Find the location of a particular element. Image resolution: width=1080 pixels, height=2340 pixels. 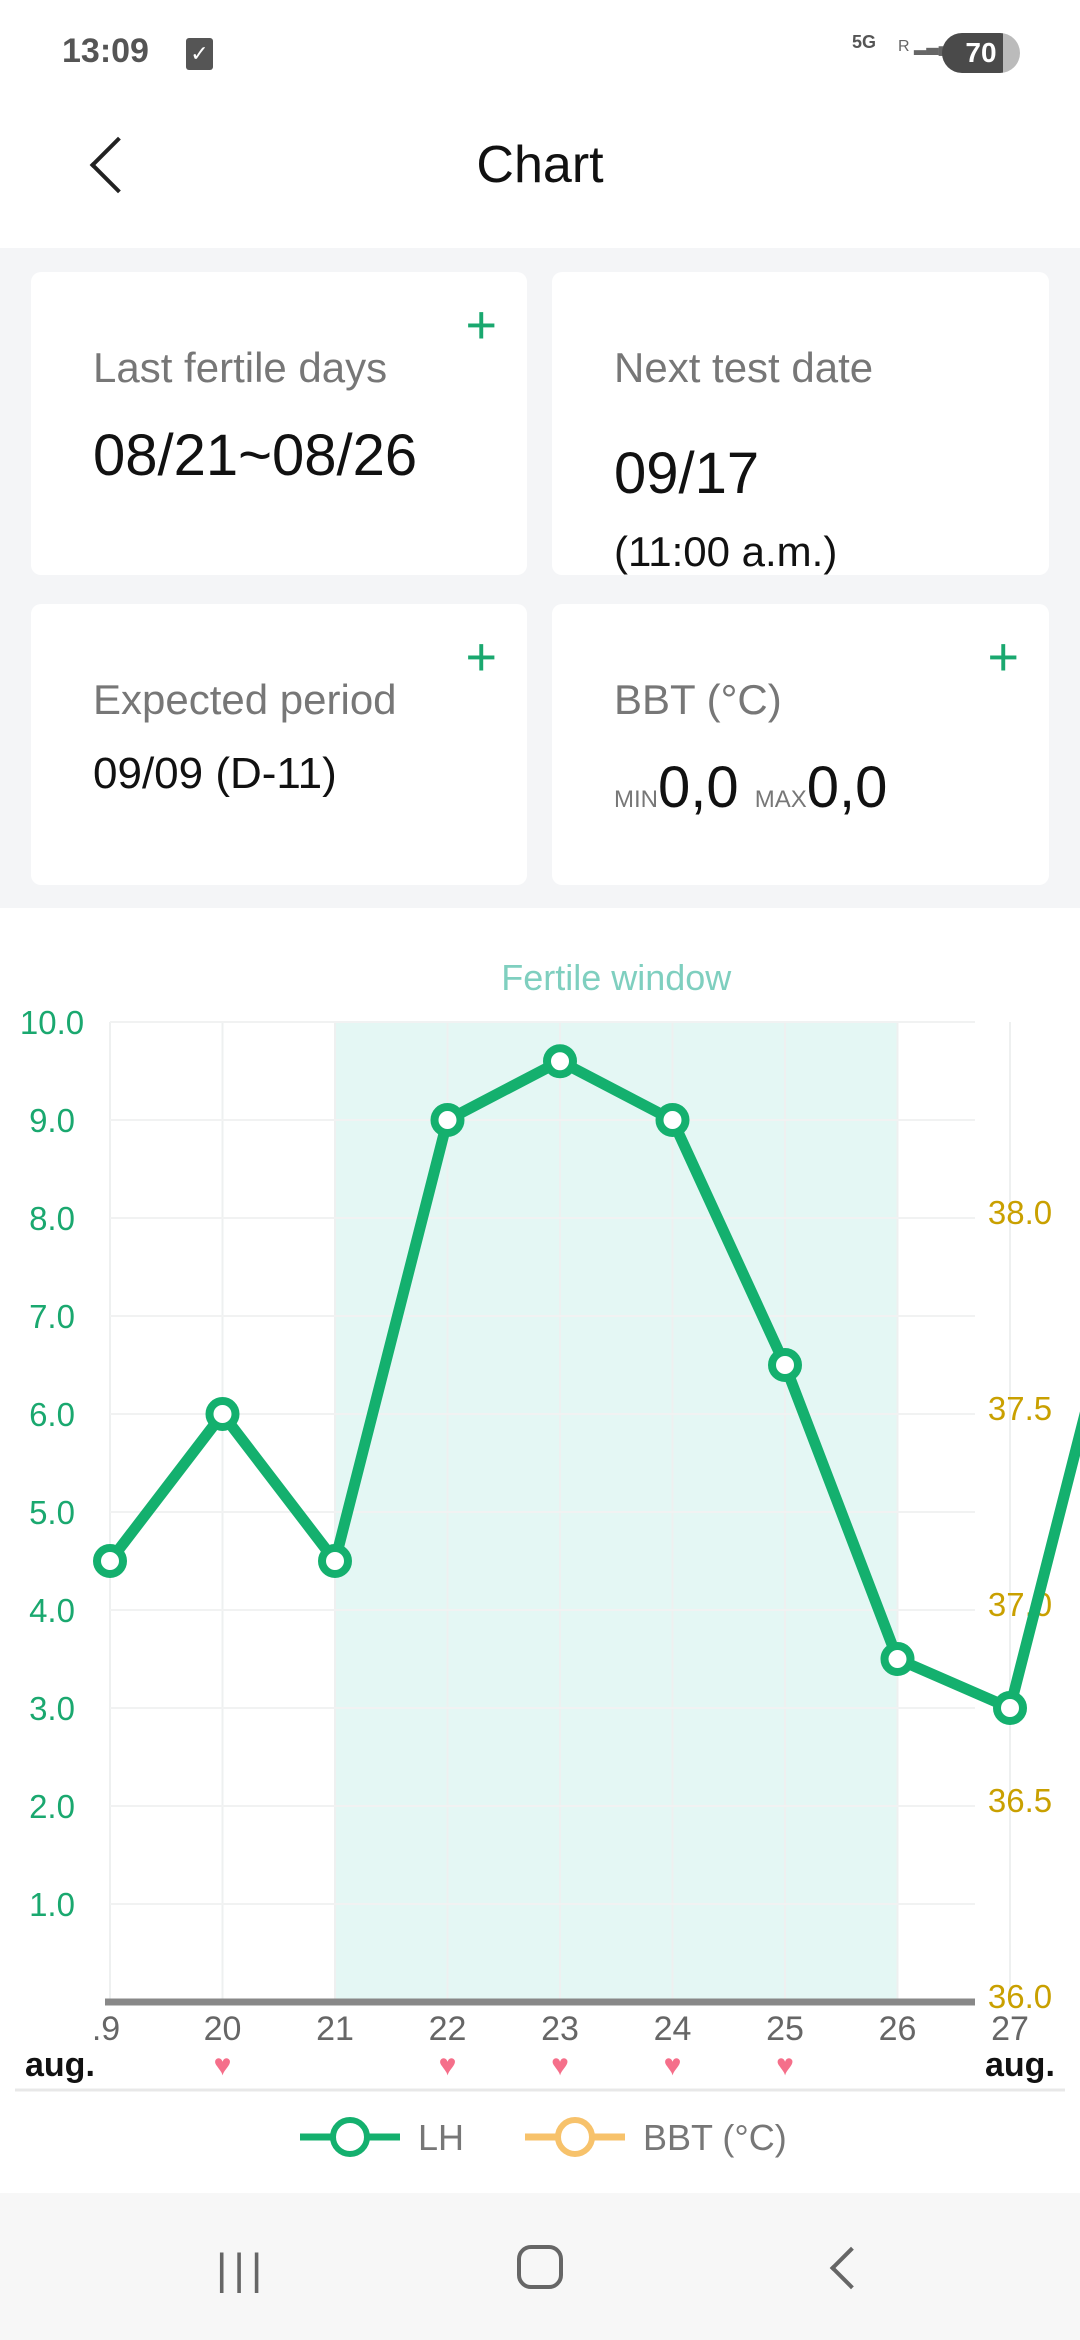

x-axis-tick: 25 is located at coordinates (785, 2029).